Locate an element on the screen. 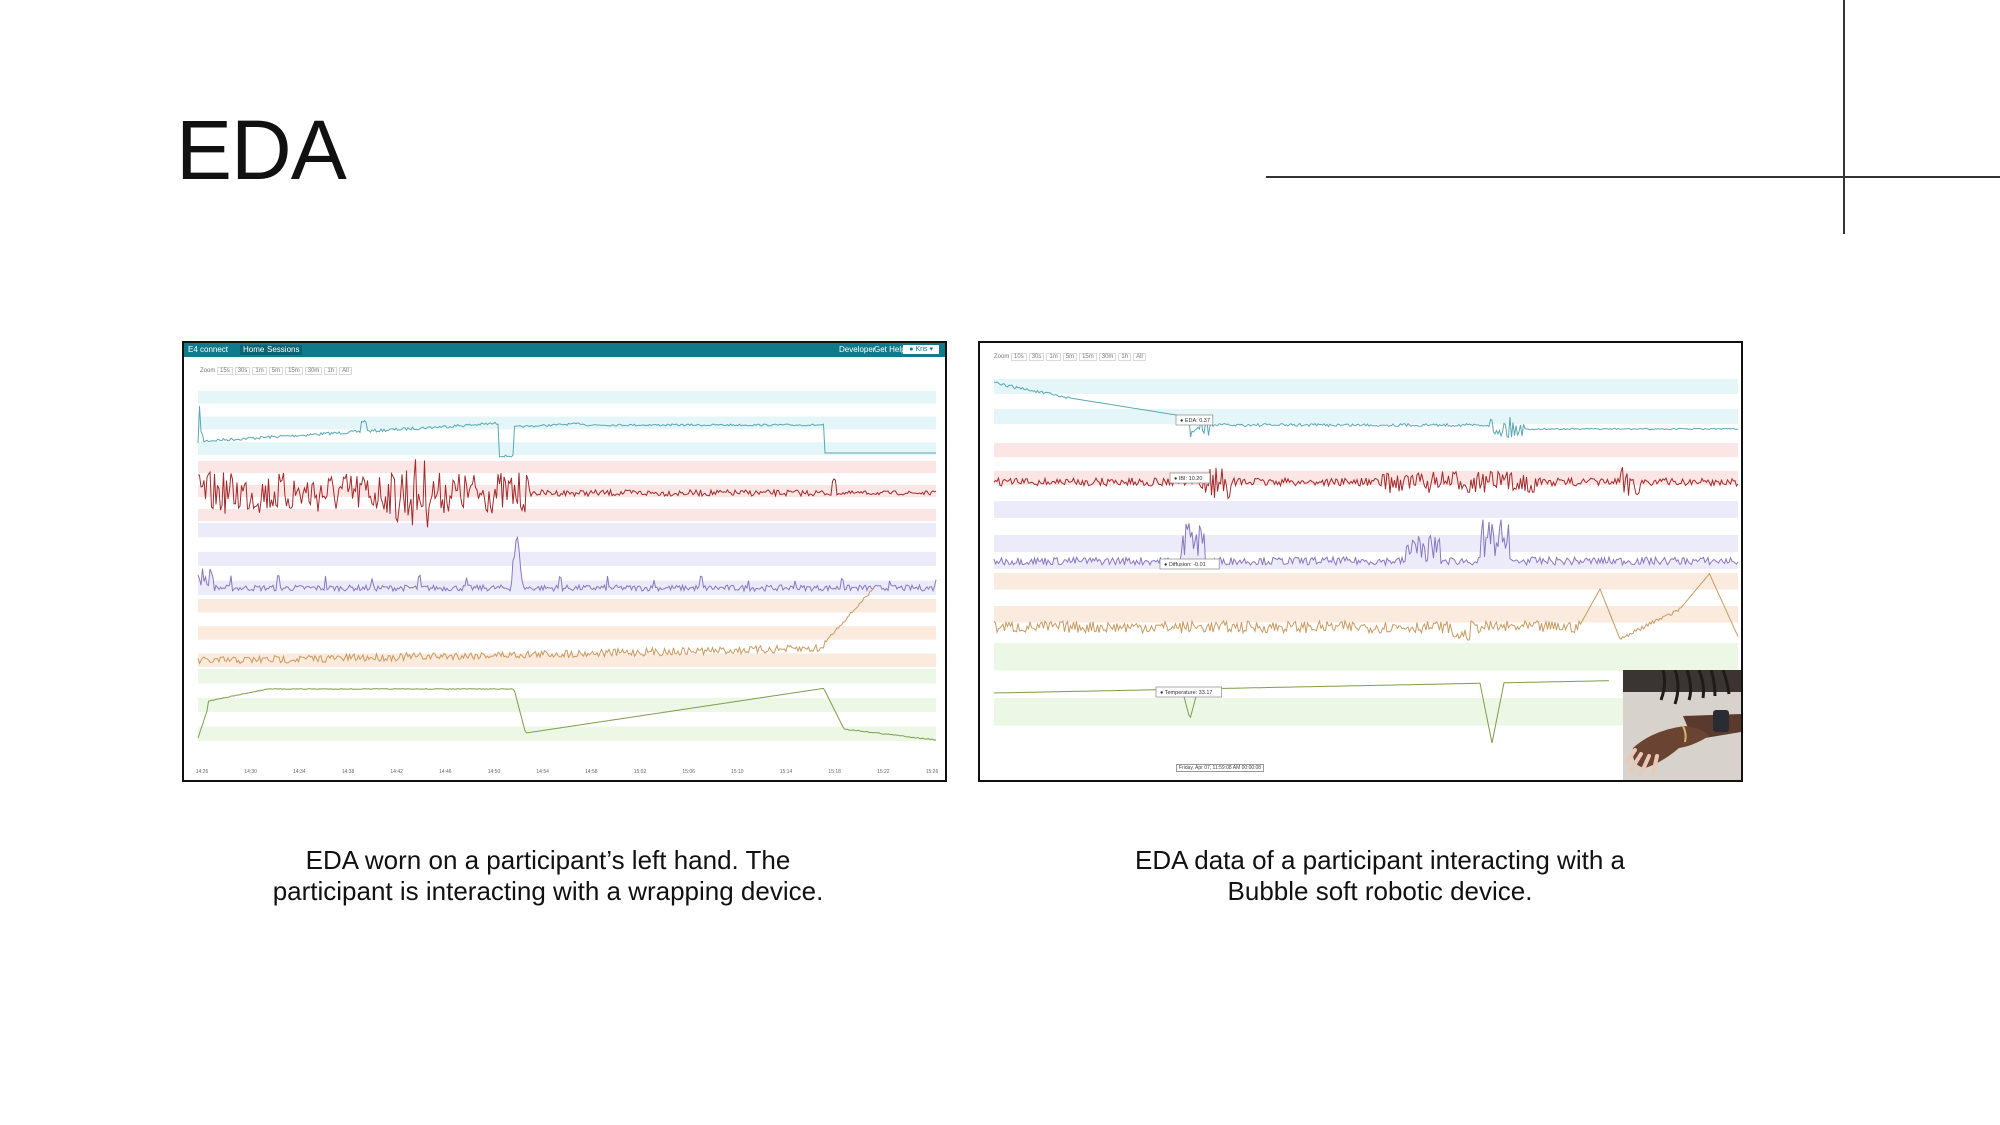 The width and height of the screenshot is (2000, 1125). time-tooltip: Friday, Apr 07, 11:59:08 AM 00:00:08 is located at coordinates (1220, 768).